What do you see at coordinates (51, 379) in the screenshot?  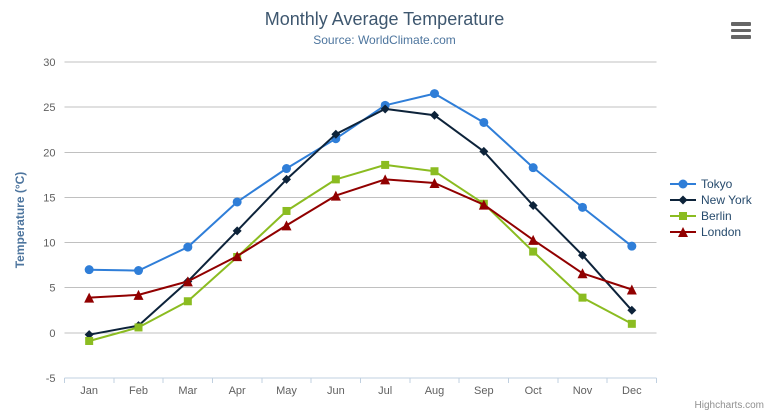 I see `y-axis-label: -5` at bounding box center [51, 379].